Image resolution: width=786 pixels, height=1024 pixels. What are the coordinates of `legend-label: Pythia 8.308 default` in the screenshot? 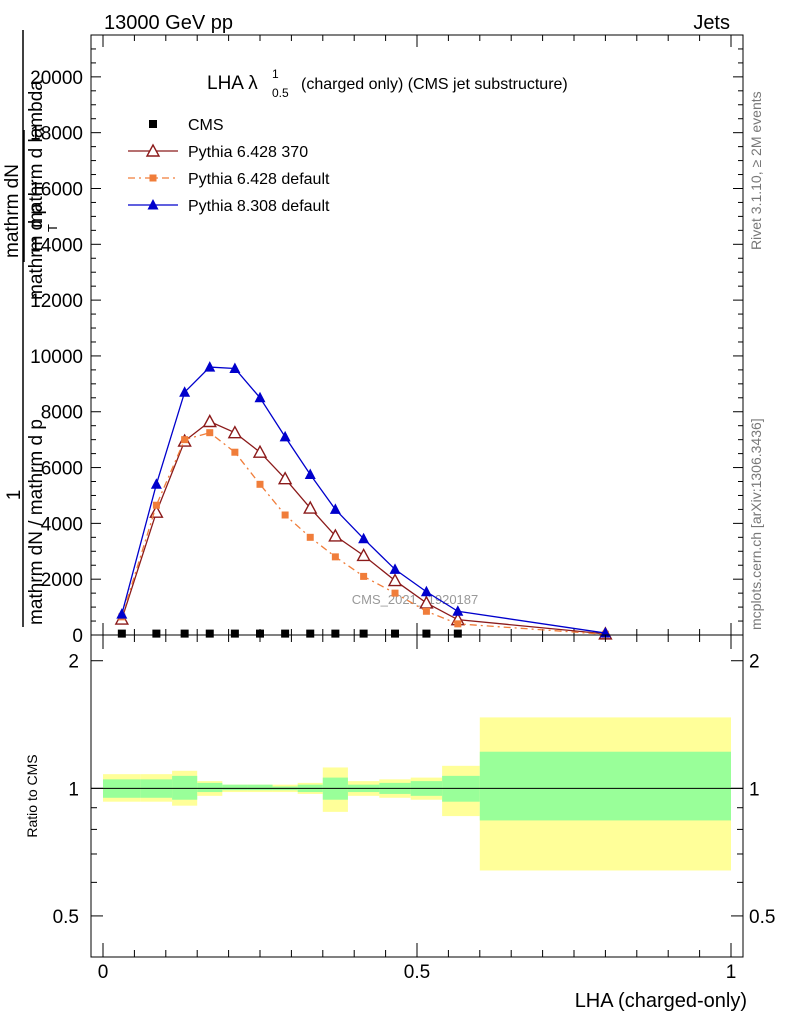 It's located at (259, 206).